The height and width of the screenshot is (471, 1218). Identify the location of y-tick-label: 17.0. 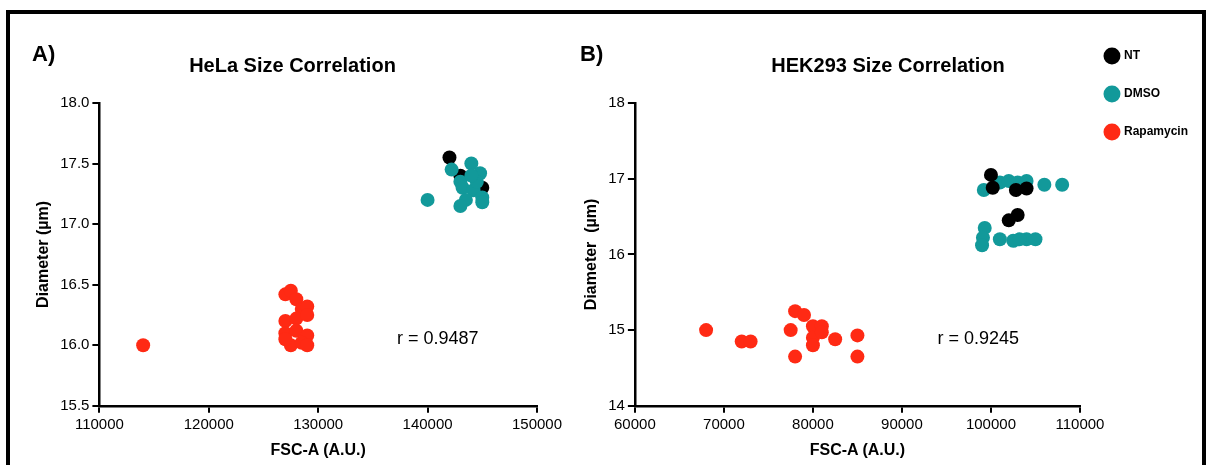
(75, 223).